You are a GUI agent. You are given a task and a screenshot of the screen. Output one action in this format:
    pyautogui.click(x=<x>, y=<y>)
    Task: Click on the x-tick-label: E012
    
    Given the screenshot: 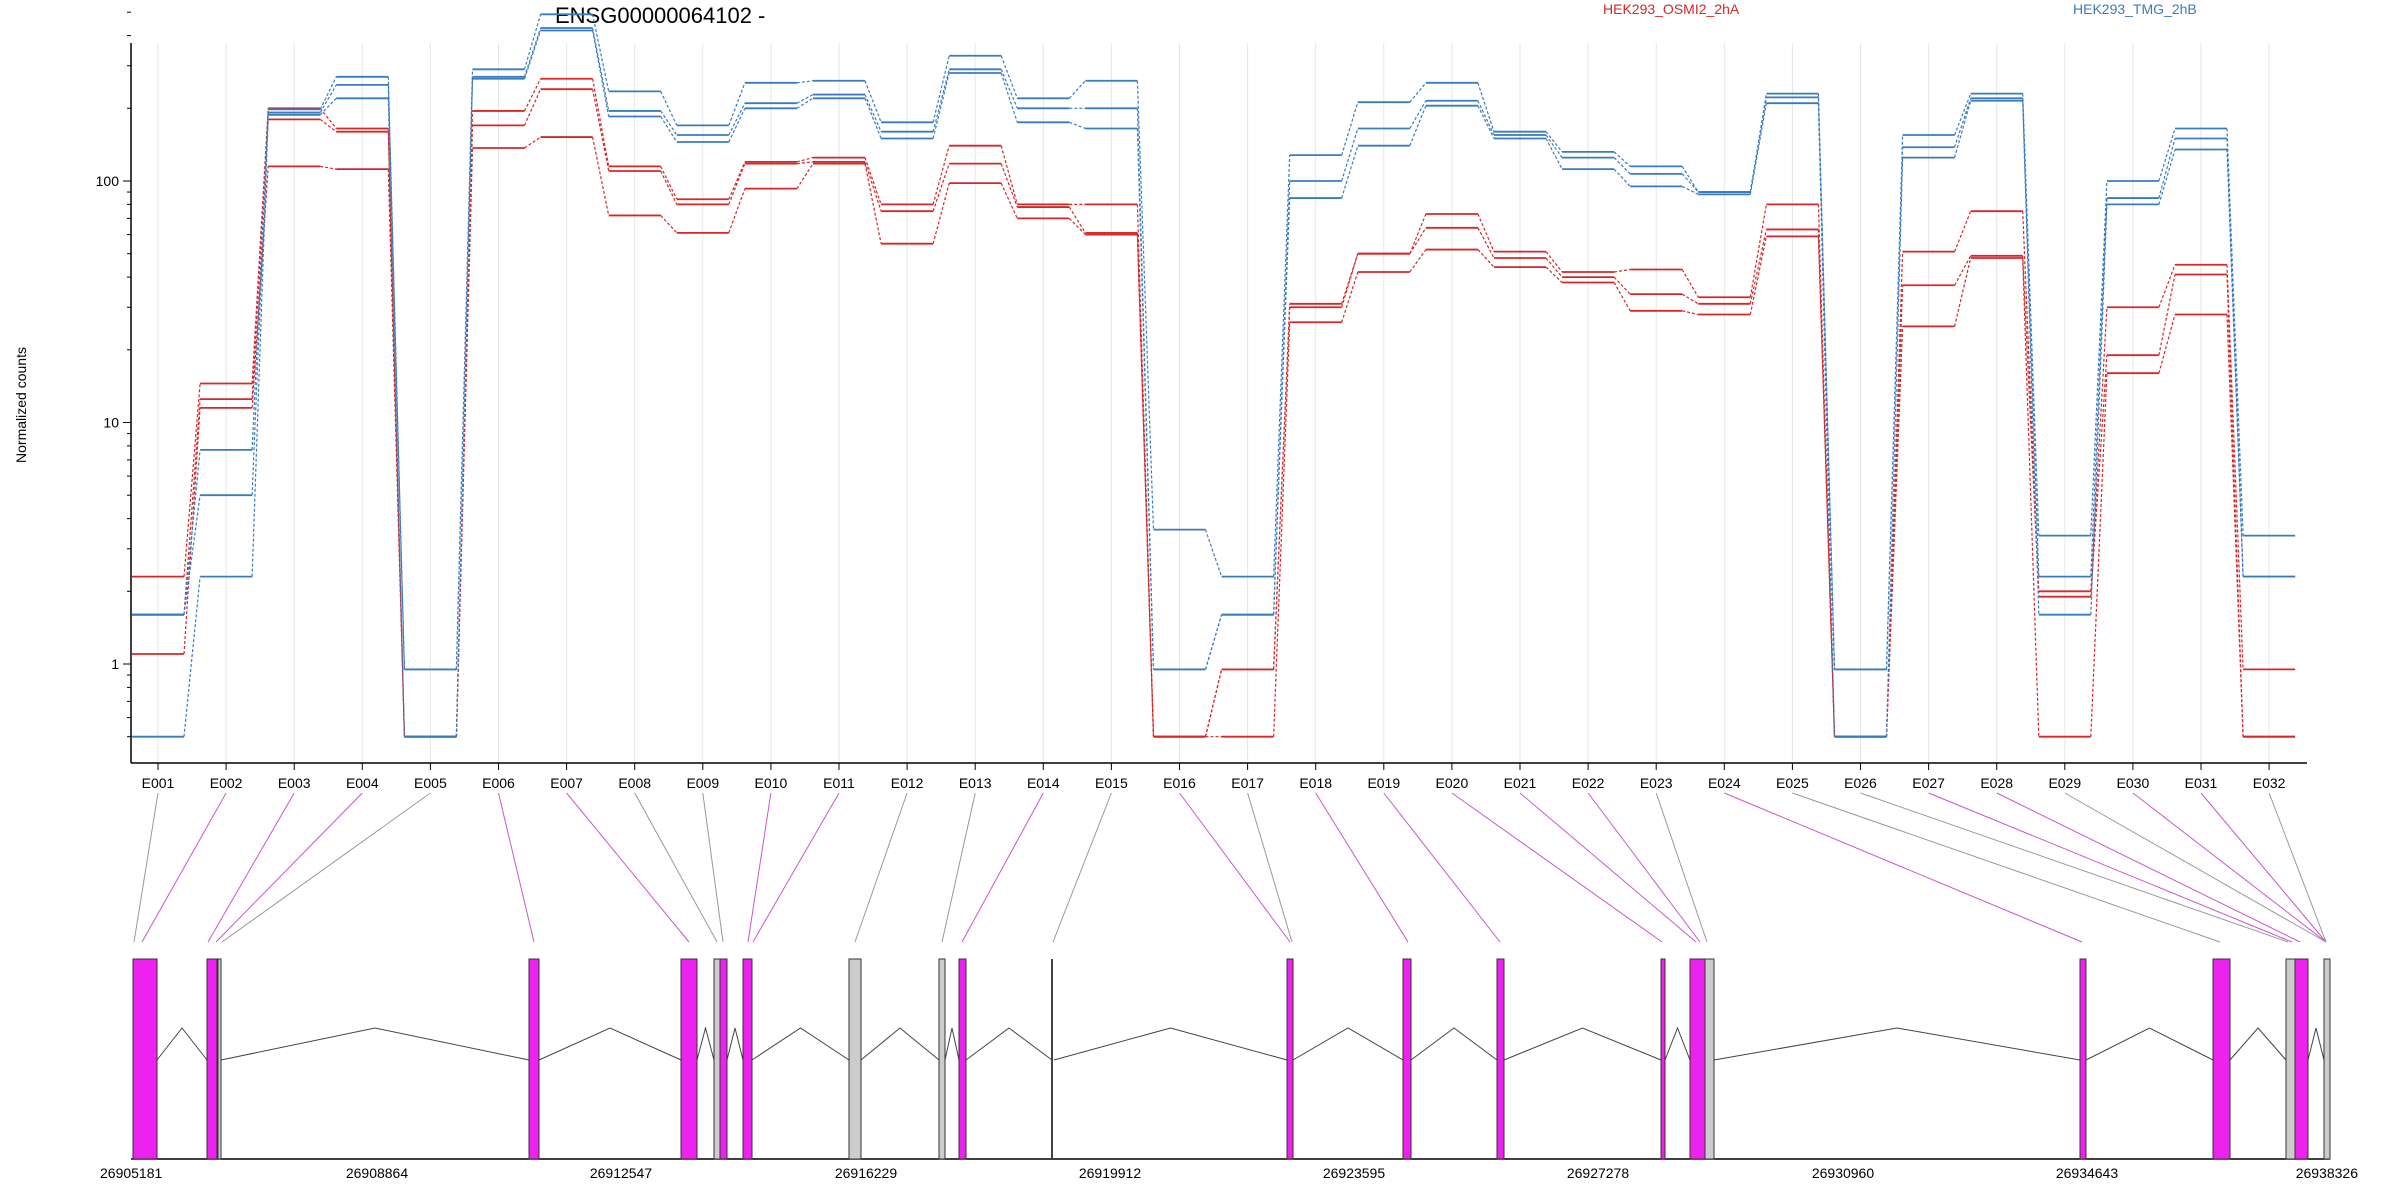 What is the action you would take?
    pyautogui.click(x=907, y=783)
    